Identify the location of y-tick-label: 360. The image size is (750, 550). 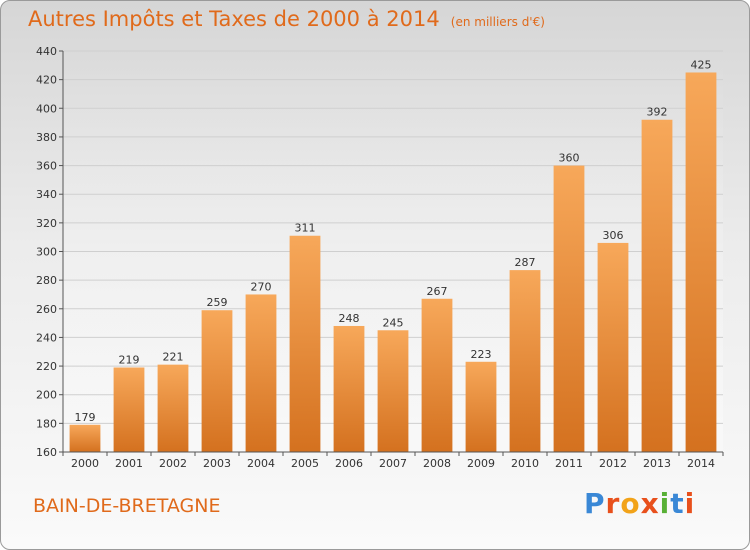
(46, 166).